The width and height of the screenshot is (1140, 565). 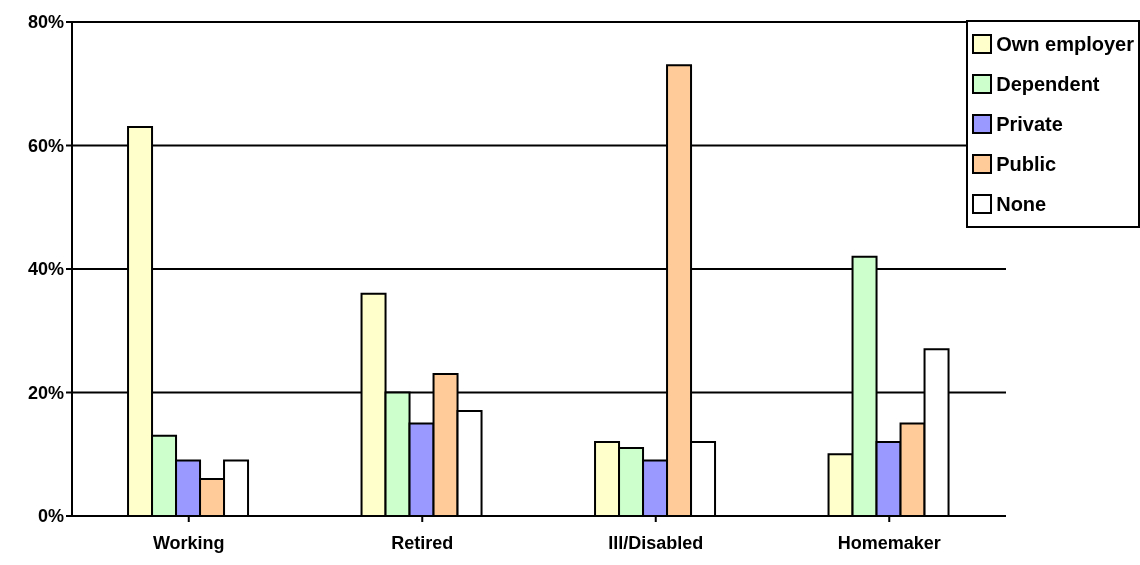 I want to click on legend-label: Public, so click(x=1026, y=164).